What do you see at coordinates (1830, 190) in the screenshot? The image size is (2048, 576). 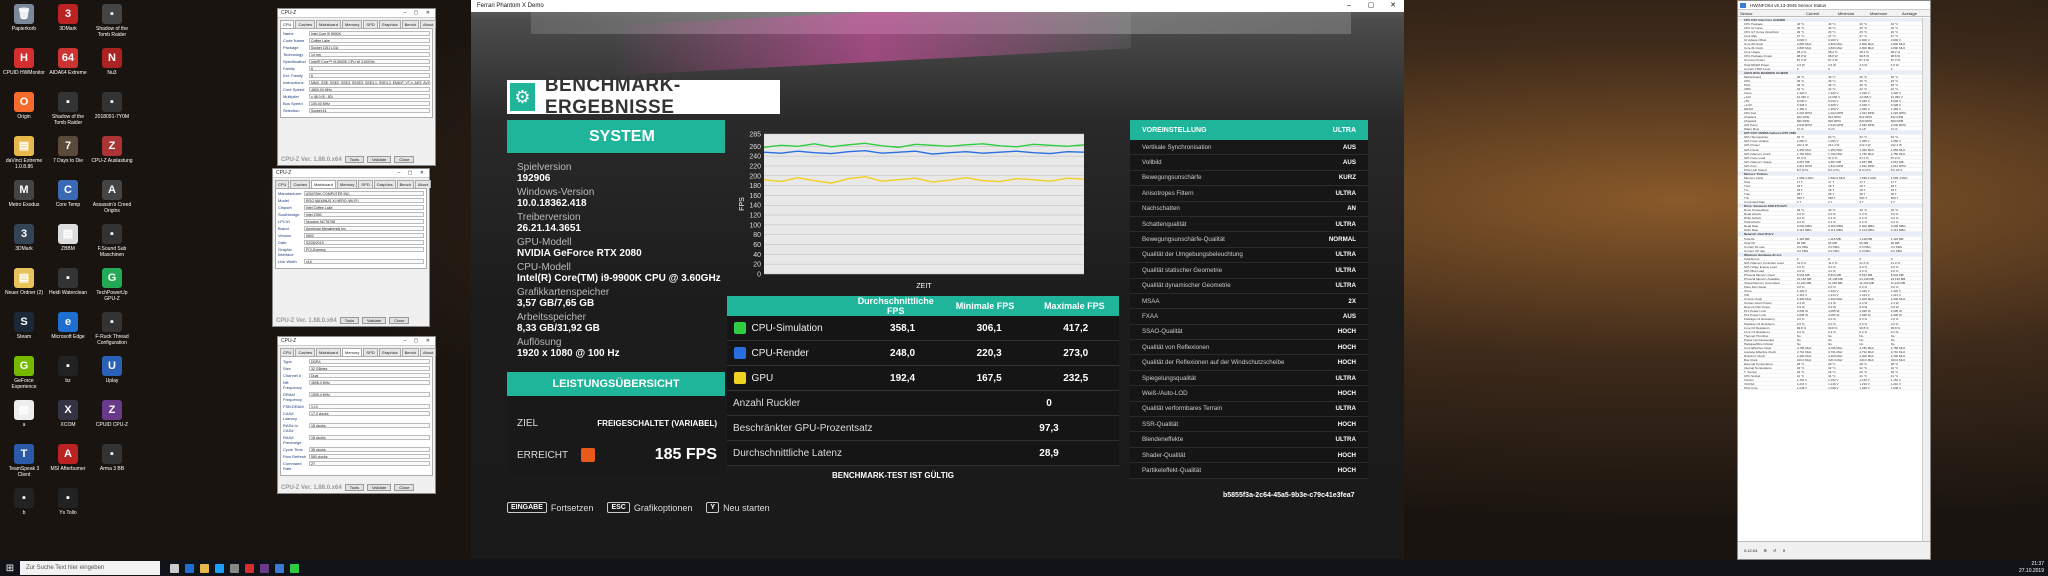 I see `sensor-row: Trp 18 T 18 T 18 T 18 T` at bounding box center [1830, 190].